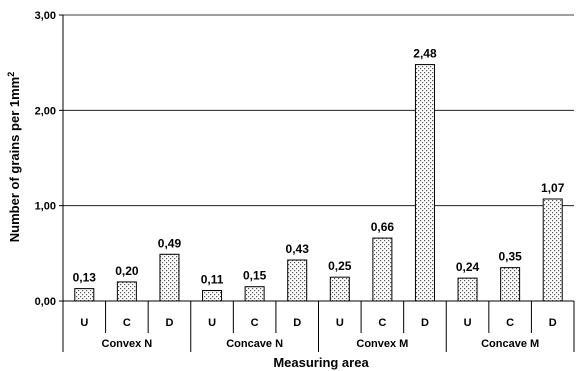 The width and height of the screenshot is (580, 371). Describe the element at coordinates (553, 188) in the screenshot. I see `data-label: 1,07` at that location.